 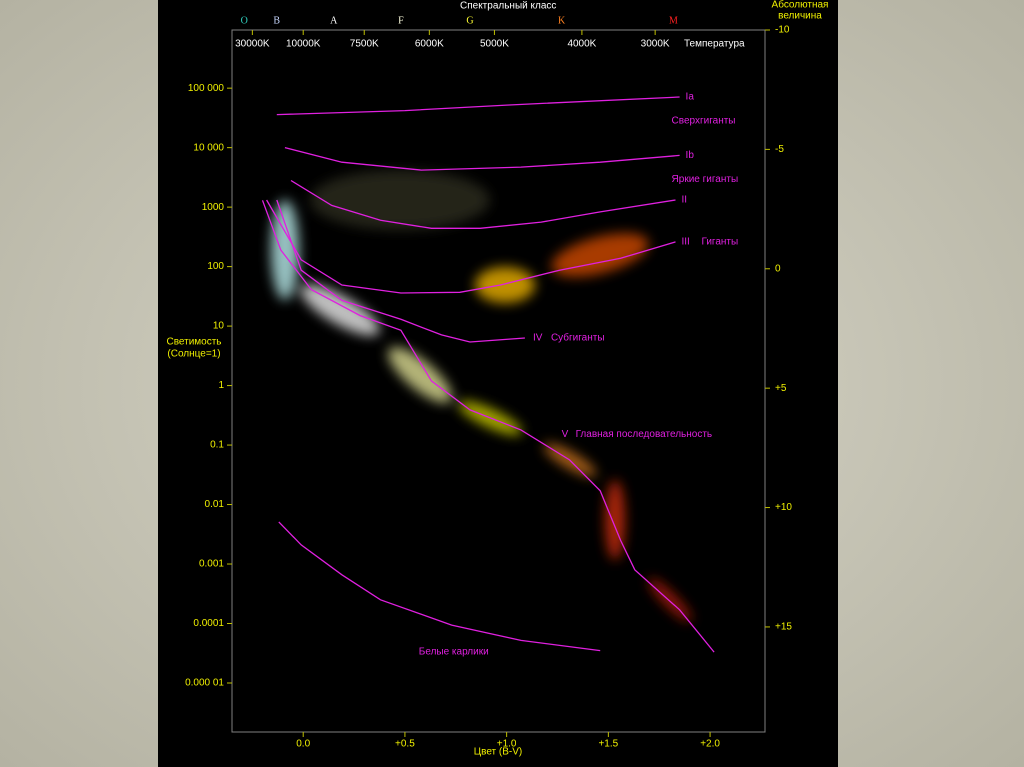 I want to click on series-name: IV, so click(x=538, y=338).